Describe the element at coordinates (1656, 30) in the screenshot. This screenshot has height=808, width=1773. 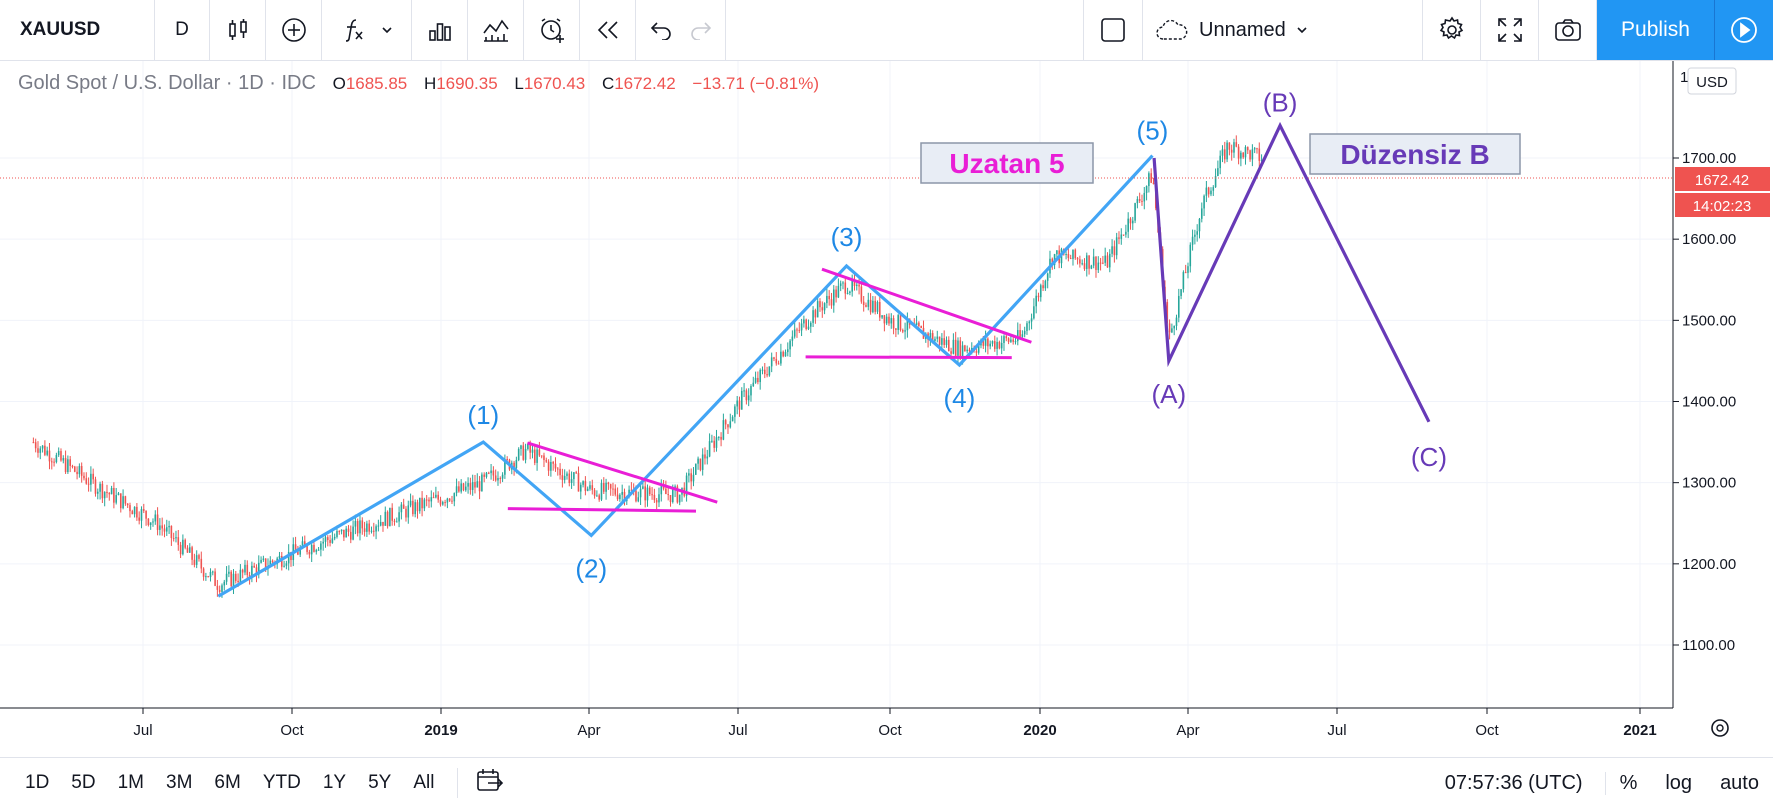
I see `publish-button: Publish` at that location.